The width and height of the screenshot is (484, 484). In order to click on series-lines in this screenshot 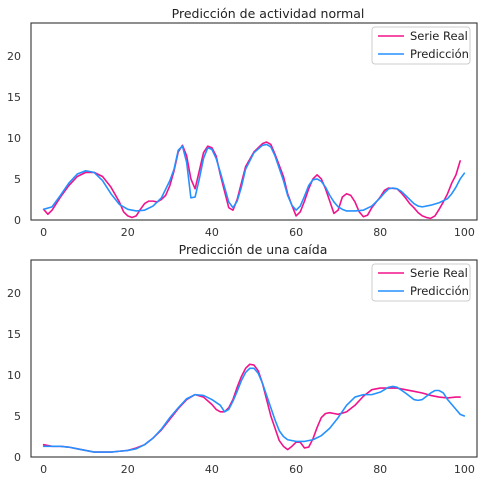, I will do `click(254, 180)`.